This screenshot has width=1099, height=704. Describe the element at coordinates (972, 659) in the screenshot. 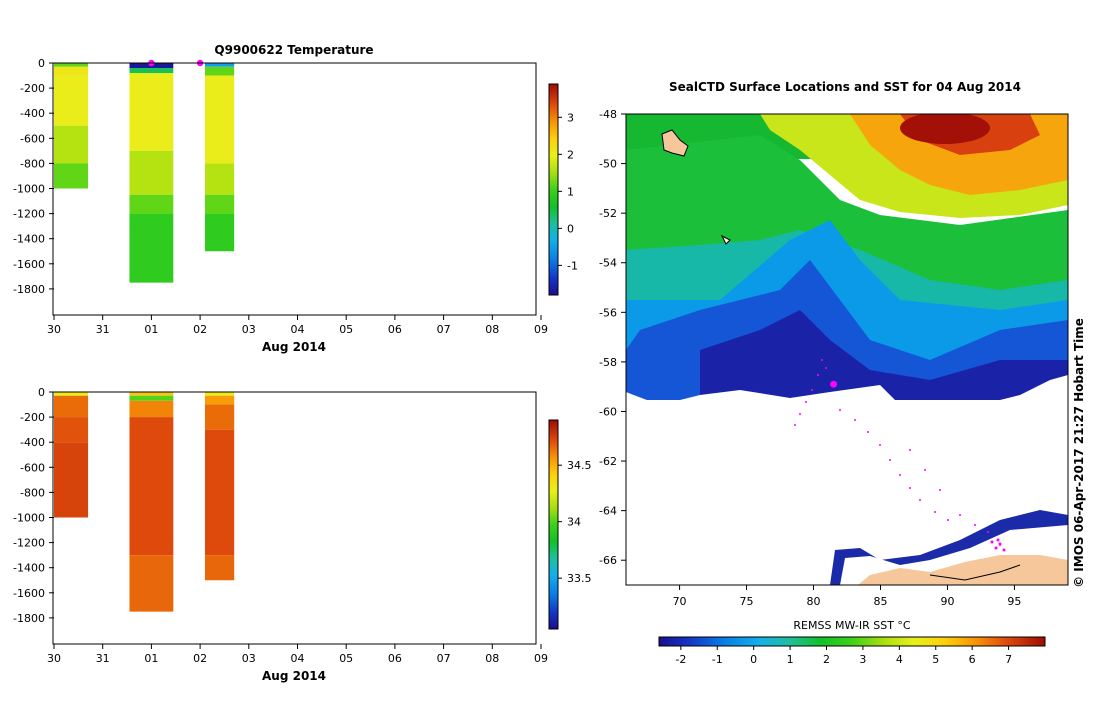

I see `sst-colorbar-tick-label: 6` at that location.